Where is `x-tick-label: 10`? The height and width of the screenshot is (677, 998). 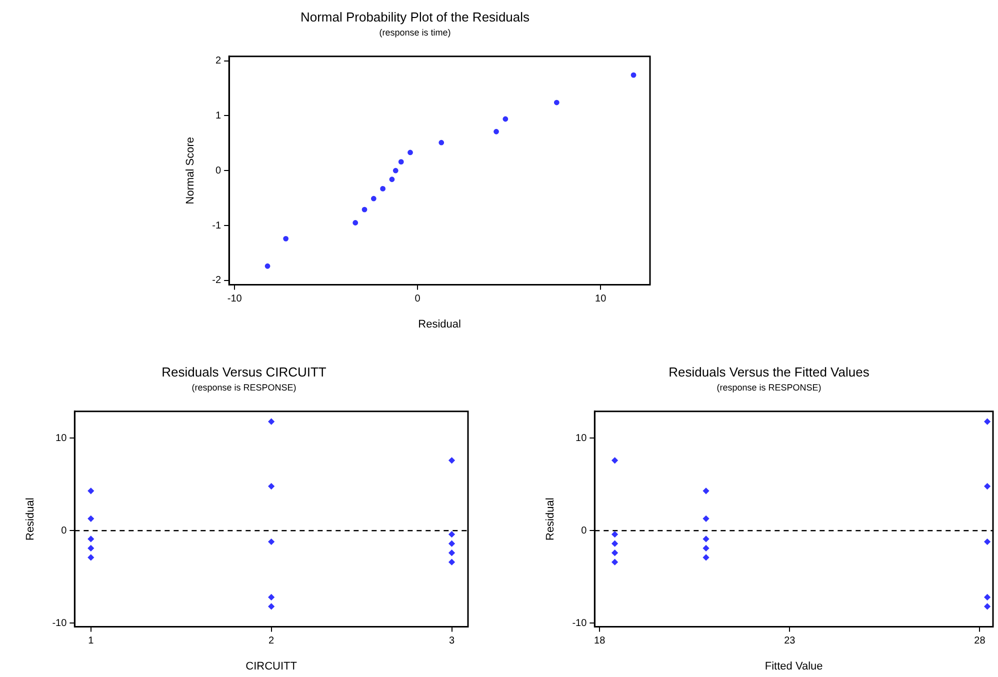 x-tick-label: 10 is located at coordinates (601, 299).